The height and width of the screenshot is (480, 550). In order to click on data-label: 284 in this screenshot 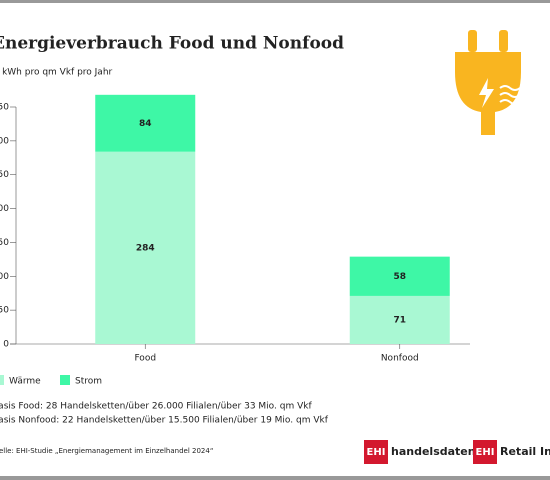, I will do `click(145, 248)`.